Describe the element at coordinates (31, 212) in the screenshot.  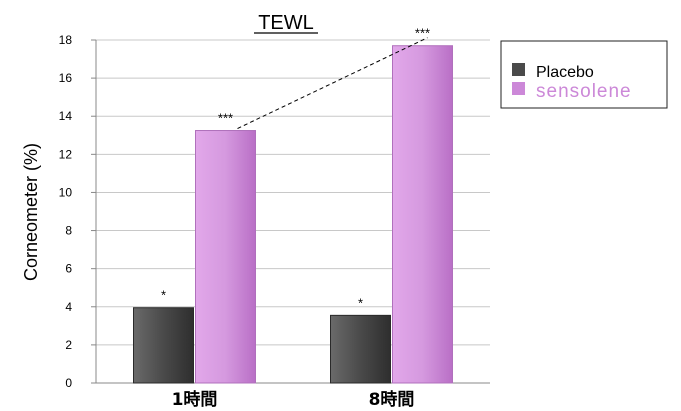
I see `y-axis-label: Corneometer (%)` at that location.